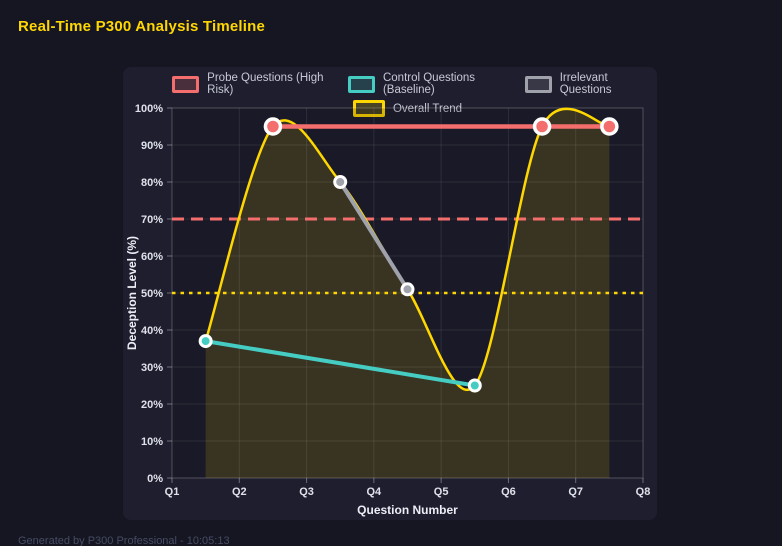 The height and width of the screenshot is (546, 782). What do you see at coordinates (427, 109) in the screenshot?
I see `legend-item-label: Overall Trend` at bounding box center [427, 109].